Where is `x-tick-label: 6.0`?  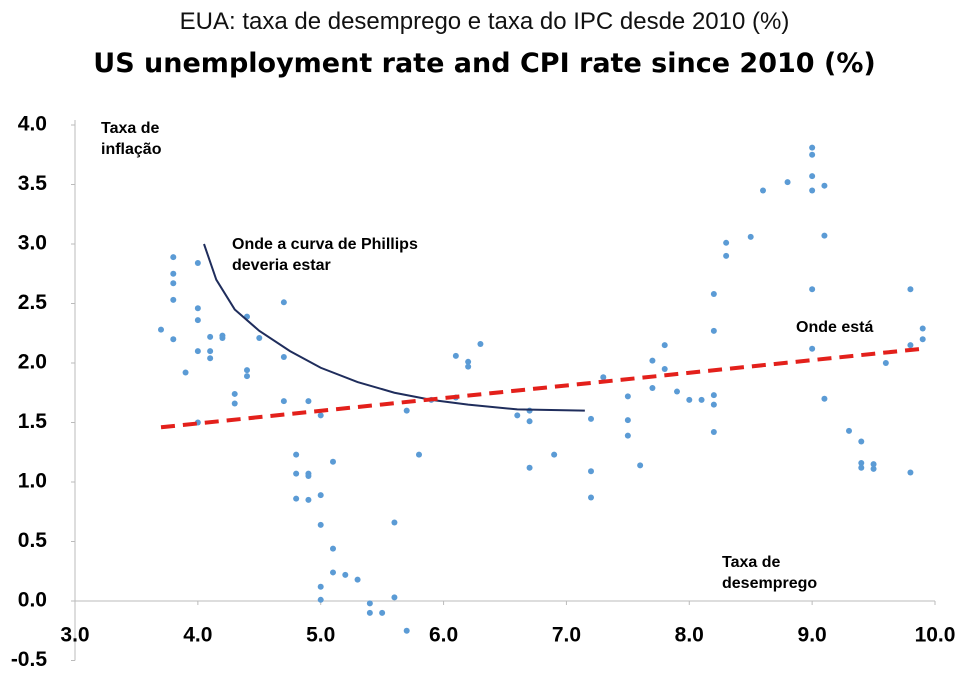 x-tick-label: 6.0 is located at coordinates (443, 635).